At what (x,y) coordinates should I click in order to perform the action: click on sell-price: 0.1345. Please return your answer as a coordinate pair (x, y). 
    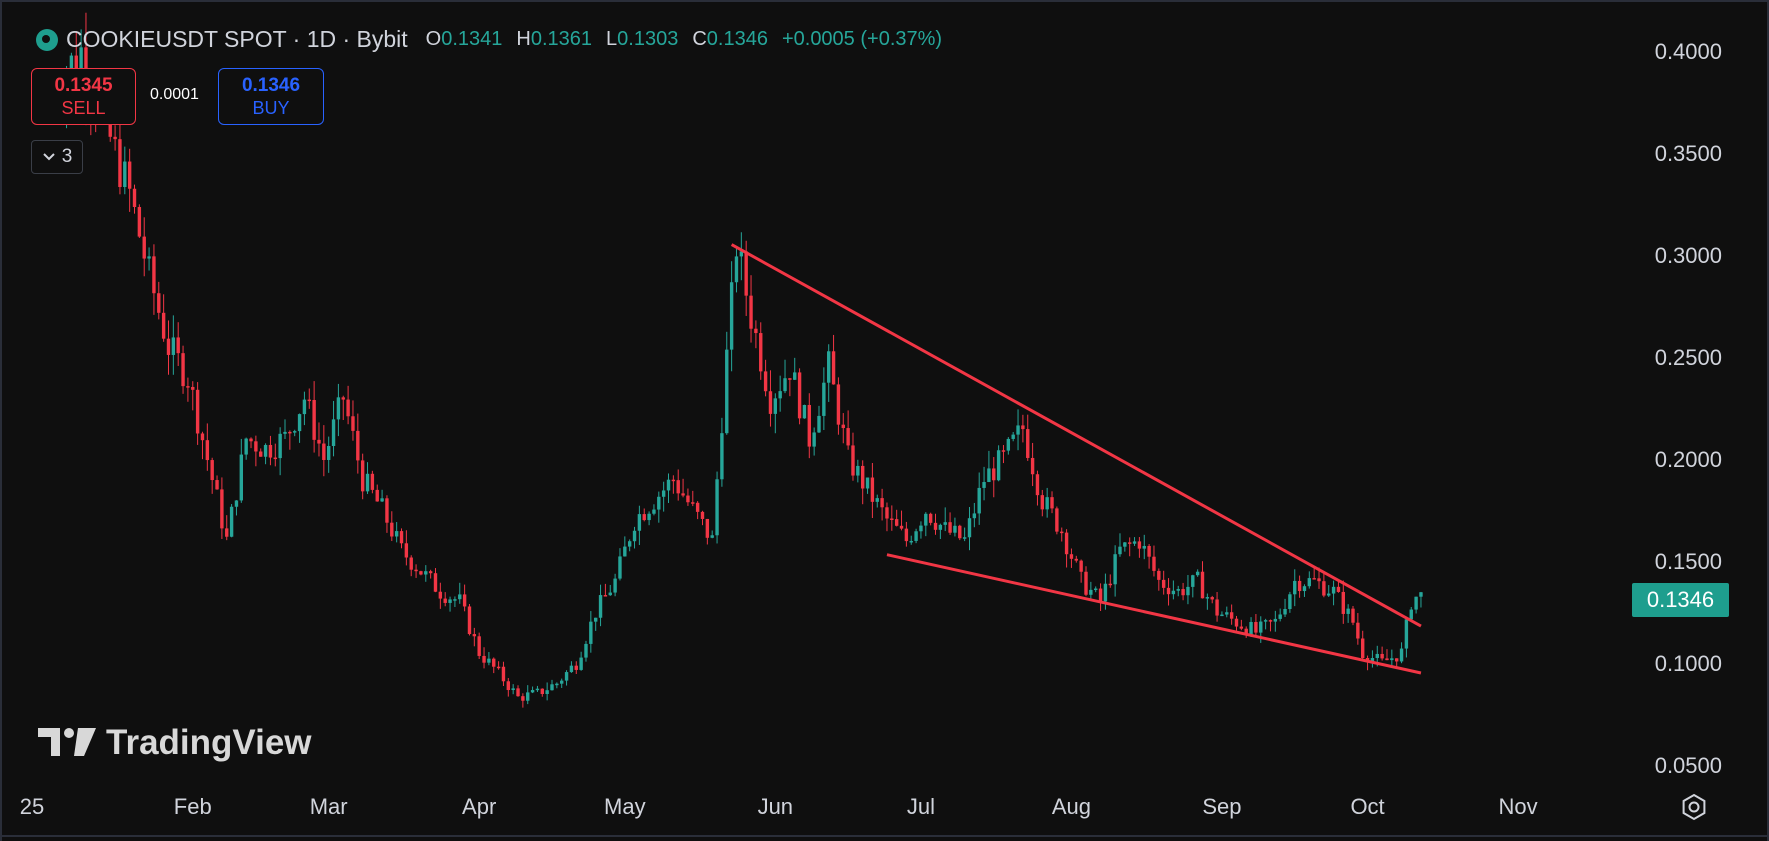
    Looking at the image, I should click on (83, 85).